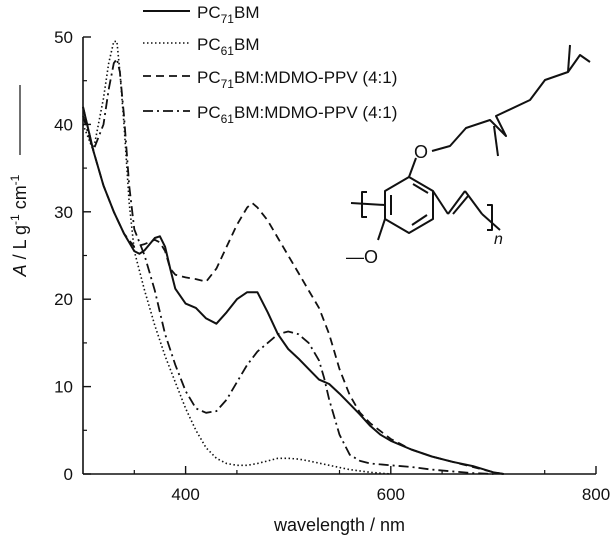  Describe the element at coordinates (185, 494) in the screenshot. I see `x-tick-label: 400` at that location.